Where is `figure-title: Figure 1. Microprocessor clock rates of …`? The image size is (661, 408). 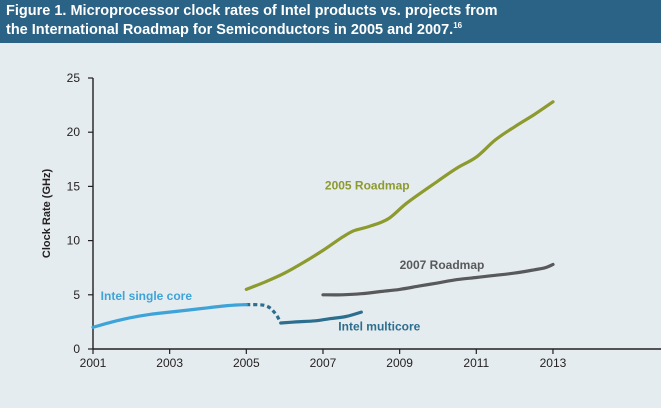 figure-title: Figure 1. Microprocessor clock rates of … is located at coordinates (326, 21).